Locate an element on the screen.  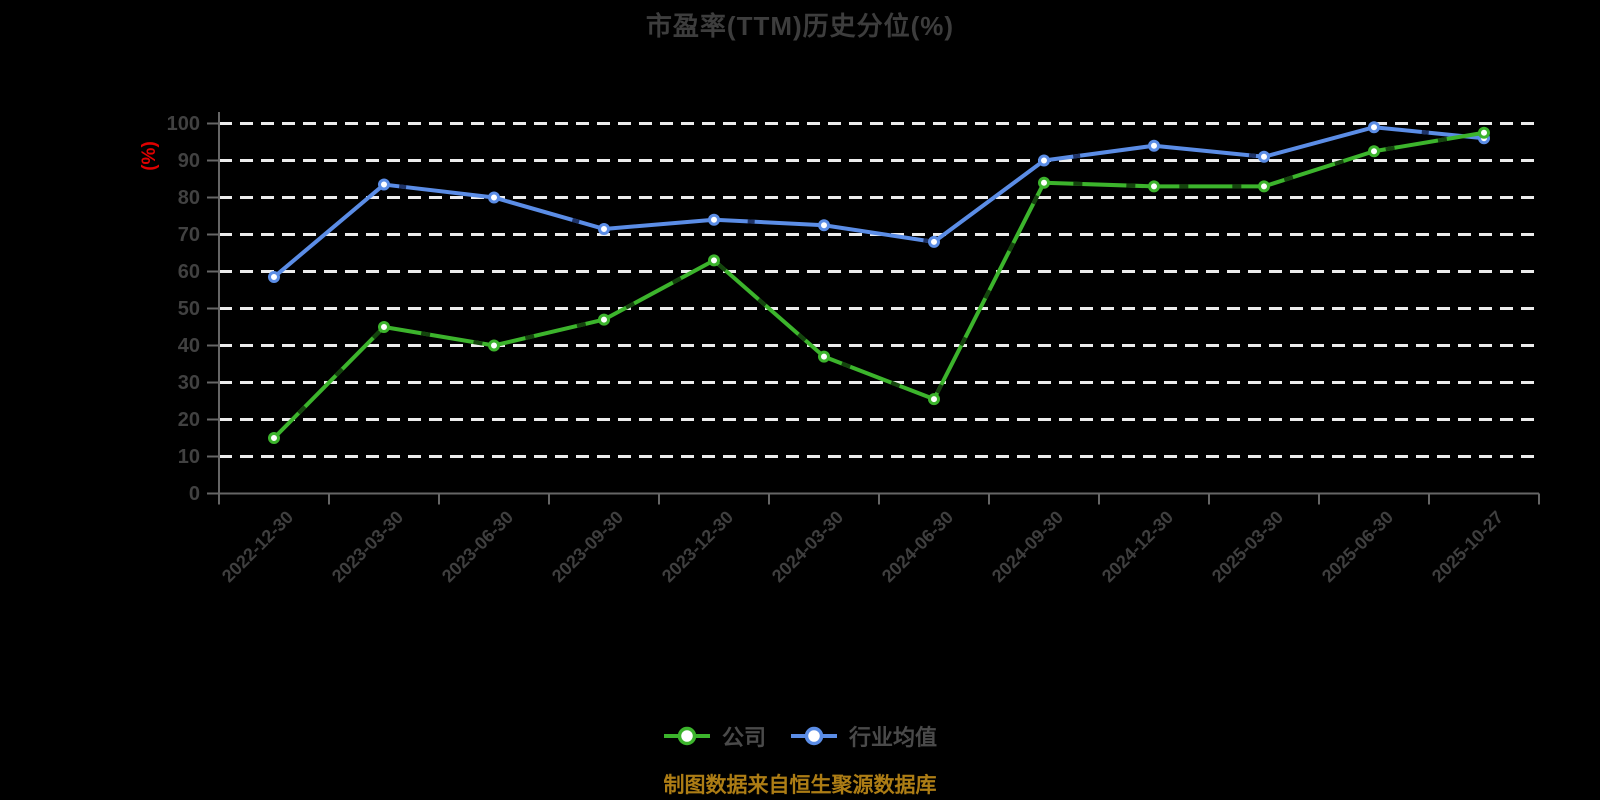
y-tick-label: 70 is located at coordinates (188, 234).